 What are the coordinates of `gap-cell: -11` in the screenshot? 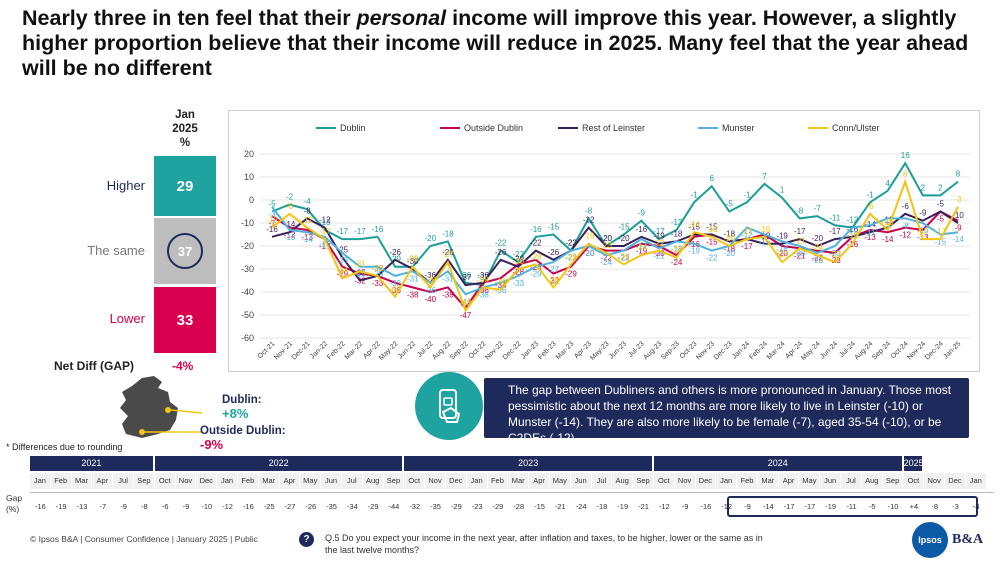 It's located at (851, 506).